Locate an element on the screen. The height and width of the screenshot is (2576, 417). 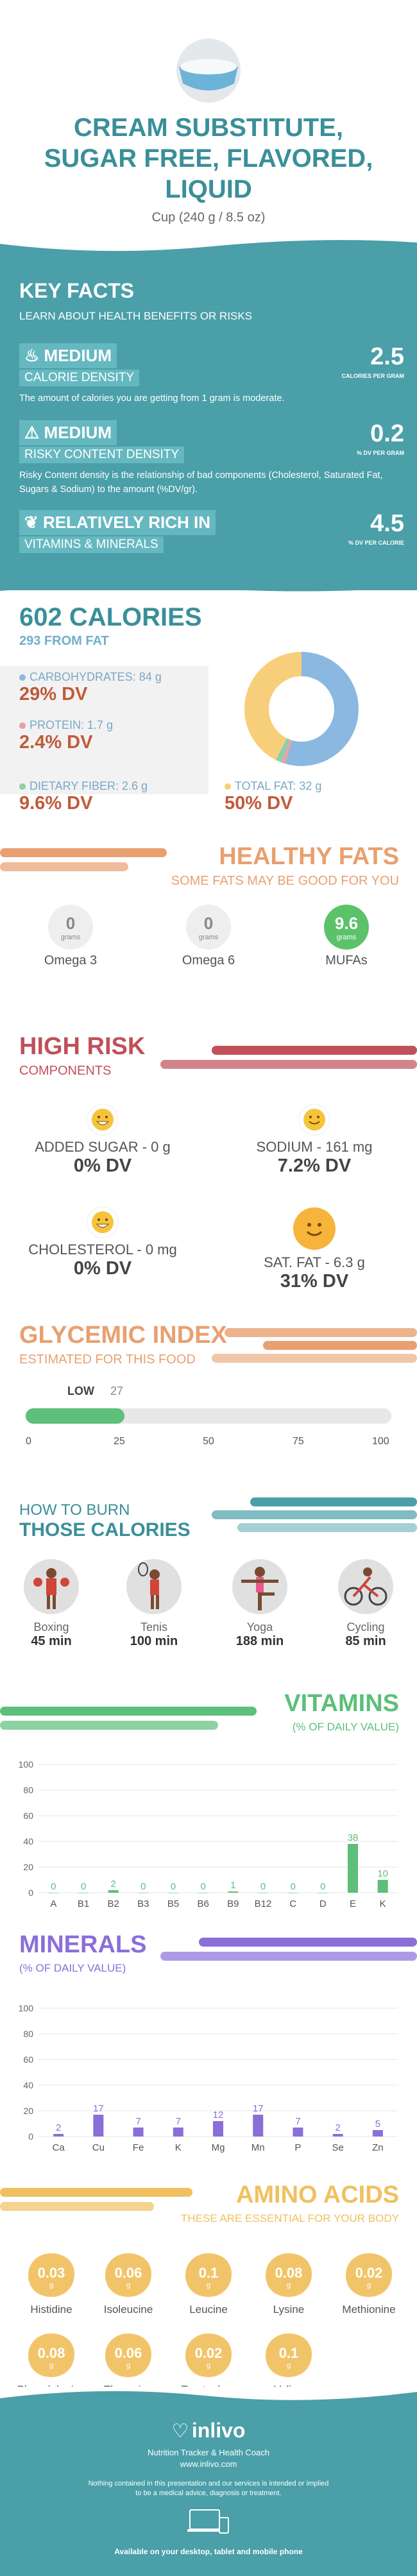
activity-cycling: Cycling 85 min is located at coordinates (366, 1604).